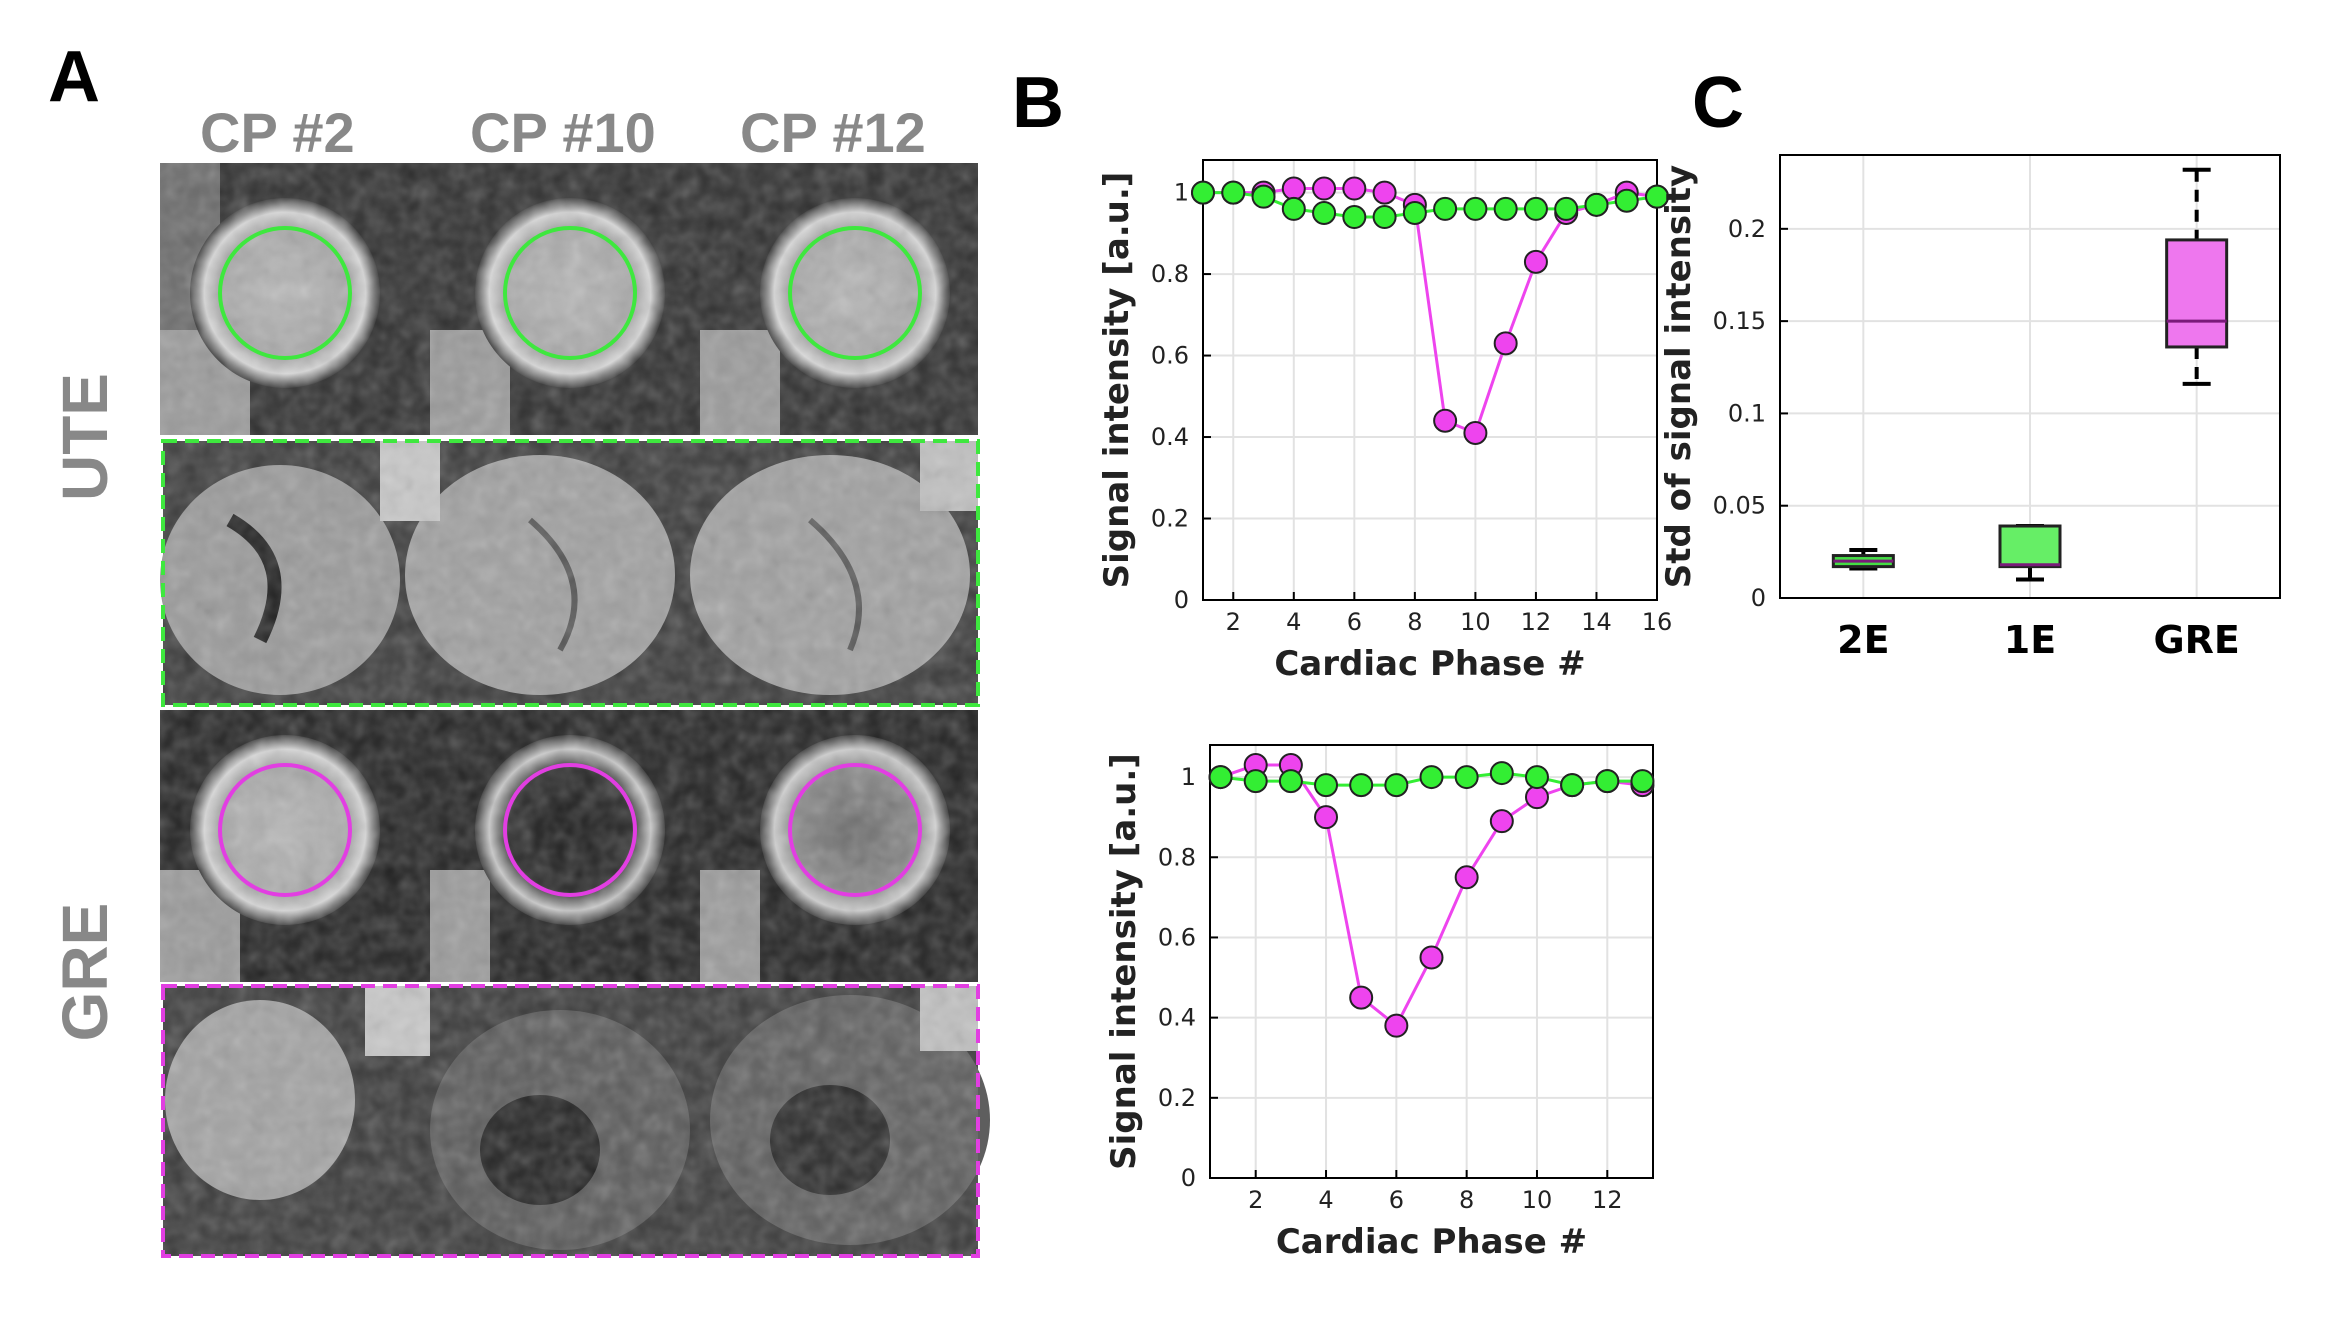 This screenshot has height=1341, width=2335. I want to click on y-tick-label: 0.15, so click(1739, 321).